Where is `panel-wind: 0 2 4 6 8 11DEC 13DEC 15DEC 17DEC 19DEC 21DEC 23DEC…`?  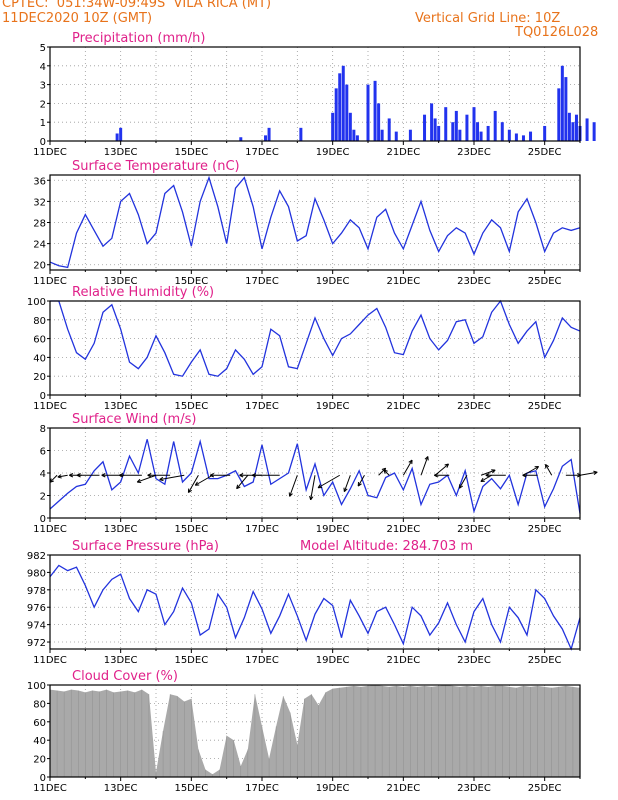
panel-wind: 0 2 4 6 8 11DEC 13DEC 15DEC 17DEC 19DEC 21DEC 23DEC… is located at coordinates (315, 473).